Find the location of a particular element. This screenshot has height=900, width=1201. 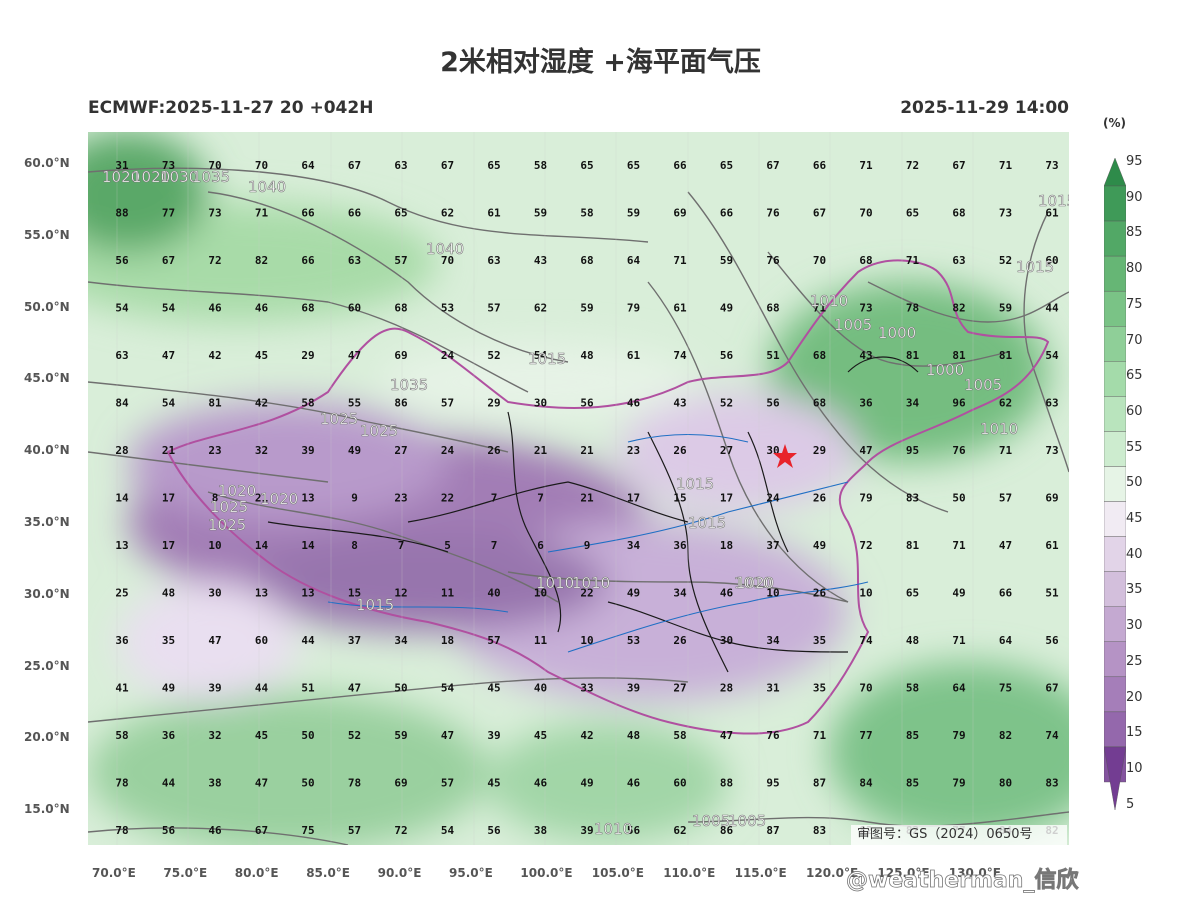

humidity-value: 95 is located at coordinates (772, 783).